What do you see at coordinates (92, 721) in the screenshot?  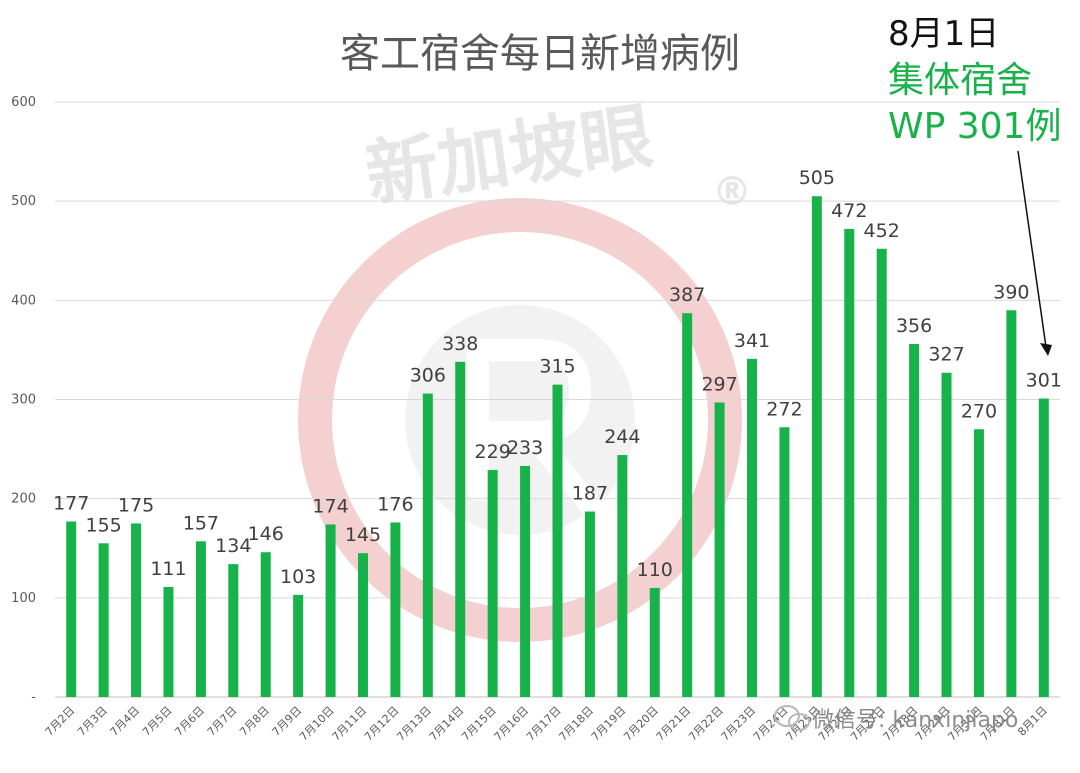 I see `x-tick-label: 7月3日` at bounding box center [92, 721].